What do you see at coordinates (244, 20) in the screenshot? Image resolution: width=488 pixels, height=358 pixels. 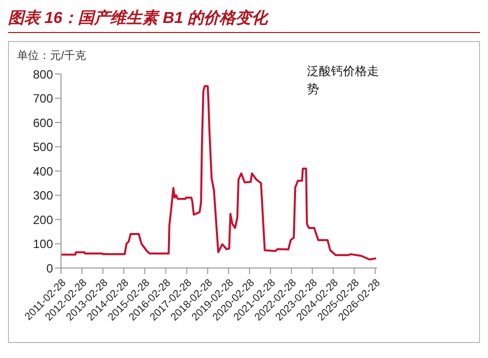 I see `chart-title: 图表 16：国产维生素 B1 的价格变化` at bounding box center [244, 20].